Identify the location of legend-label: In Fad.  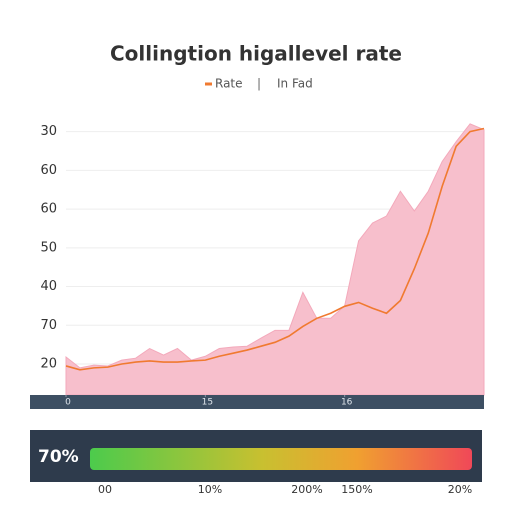
(295, 84).